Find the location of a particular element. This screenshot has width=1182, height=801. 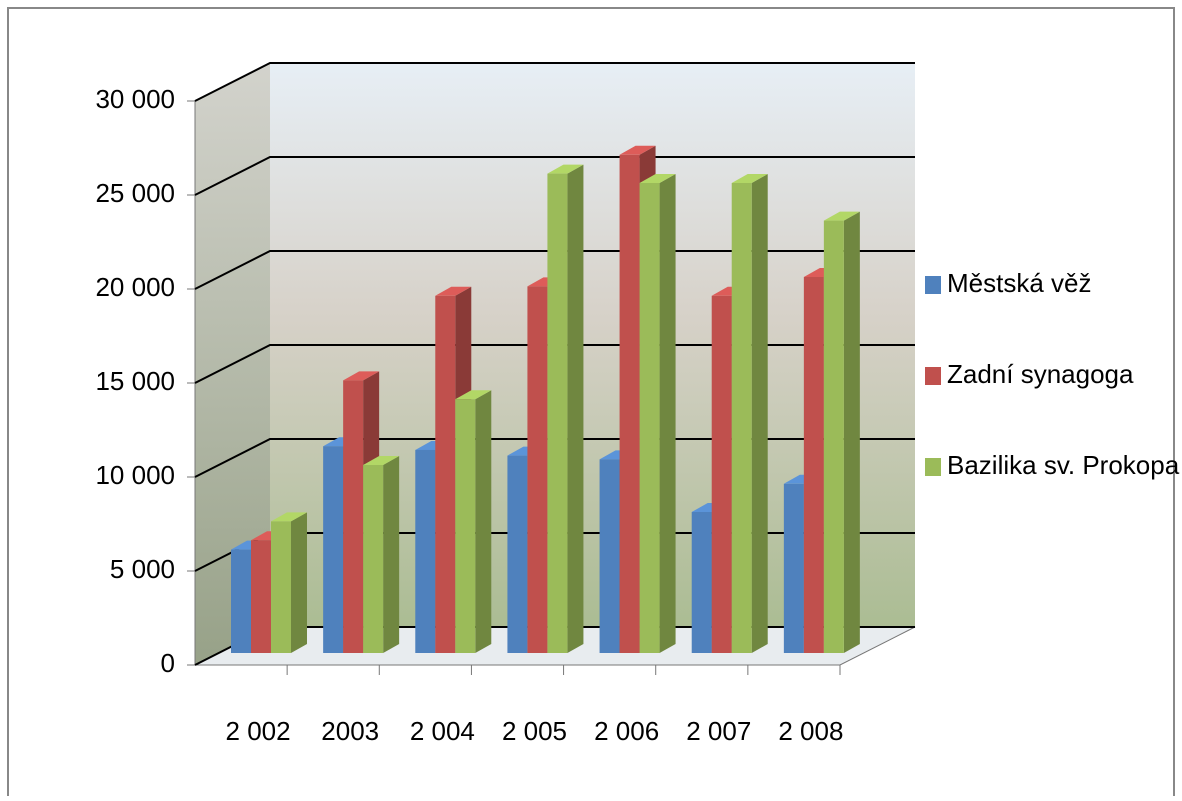

y-tick-label: 15 000 is located at coordinates (135, 381).